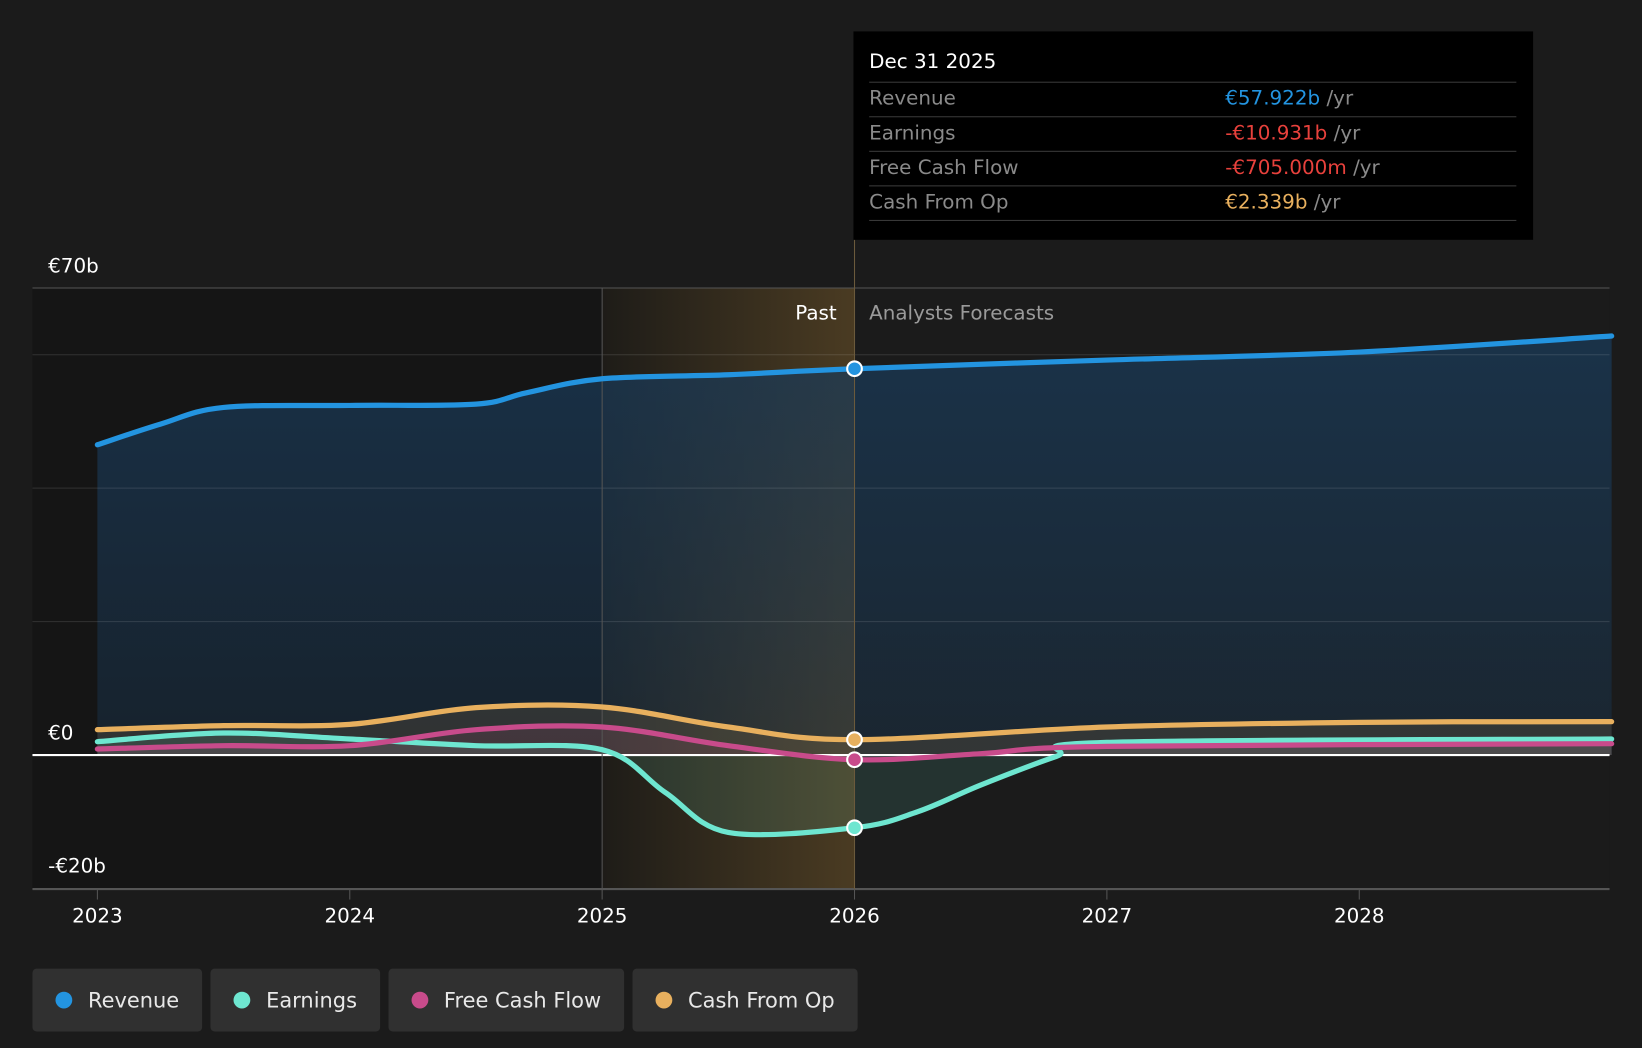 The width and height of the screenshot is (1642, 1048). Describe the element at coordinates (933, 62) in the screenshot. I see `tooltip-date: Dec 31 2025` at that location.